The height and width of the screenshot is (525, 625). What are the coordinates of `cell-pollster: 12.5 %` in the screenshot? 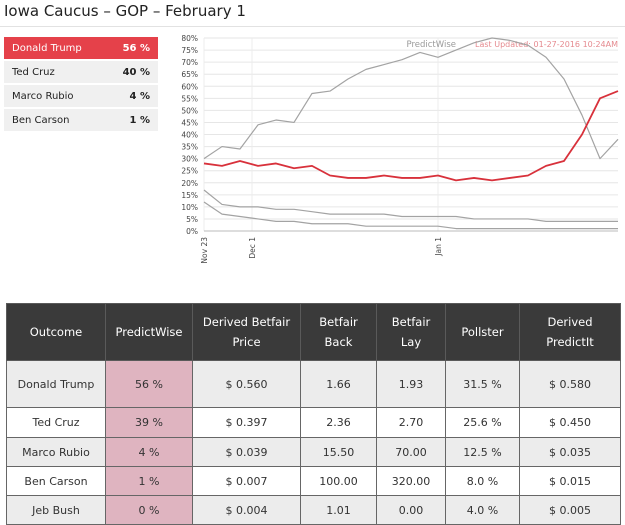 It's located at (482, 452).